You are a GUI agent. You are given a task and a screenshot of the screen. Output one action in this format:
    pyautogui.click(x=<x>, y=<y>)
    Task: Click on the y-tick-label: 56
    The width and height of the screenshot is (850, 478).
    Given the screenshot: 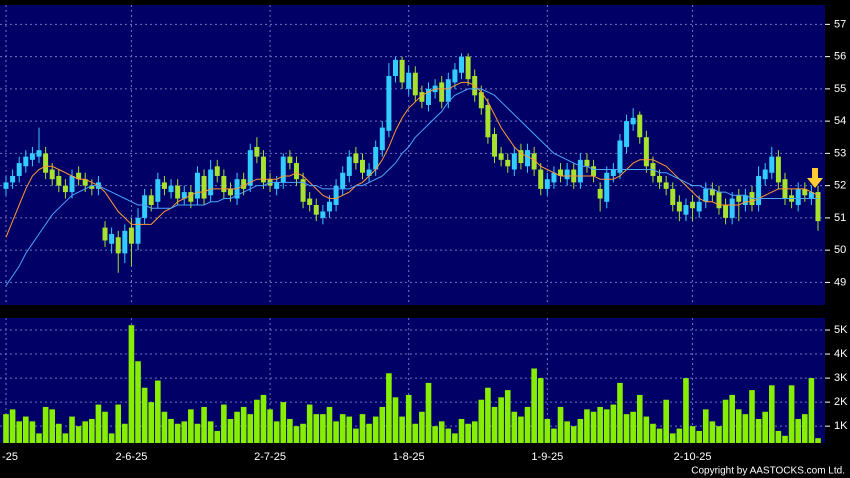 What is the action you would take?
    pyautogui.click(x=840, y=57)
    